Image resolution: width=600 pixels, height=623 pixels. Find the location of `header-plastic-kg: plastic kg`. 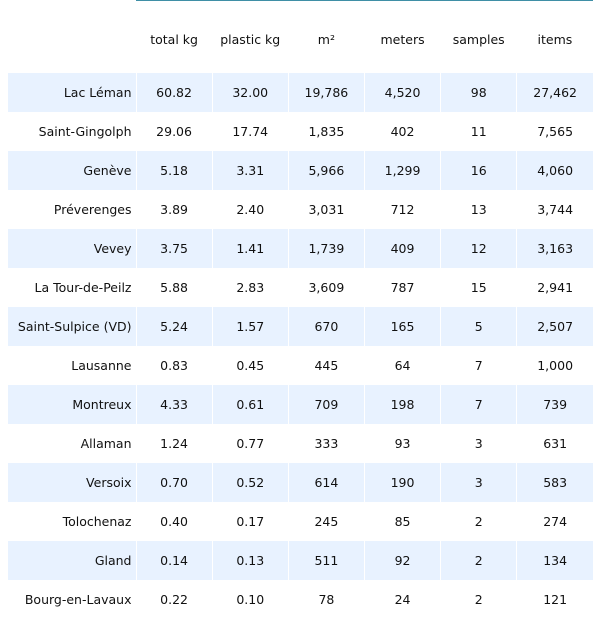

header-plastic-kg: plastic kg is located at coordinates (250, 36).